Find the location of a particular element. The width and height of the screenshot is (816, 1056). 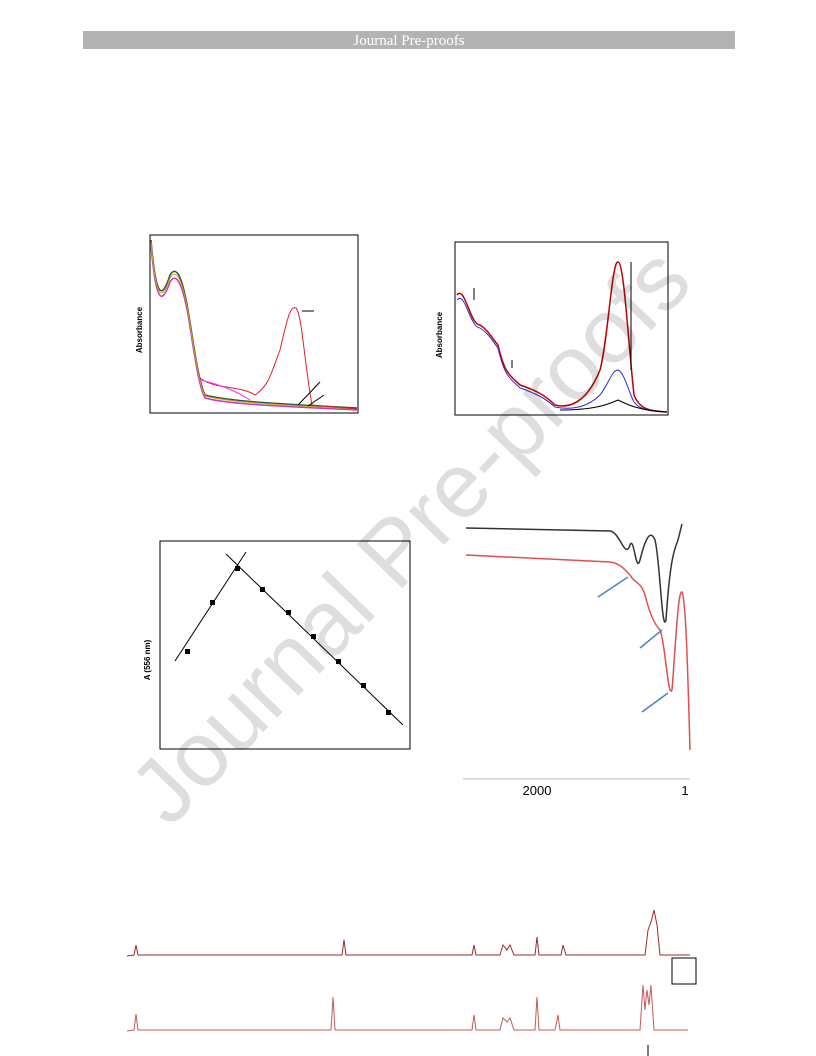

y-axis-label: A (556 nm) is located at coordinates (147, 659).